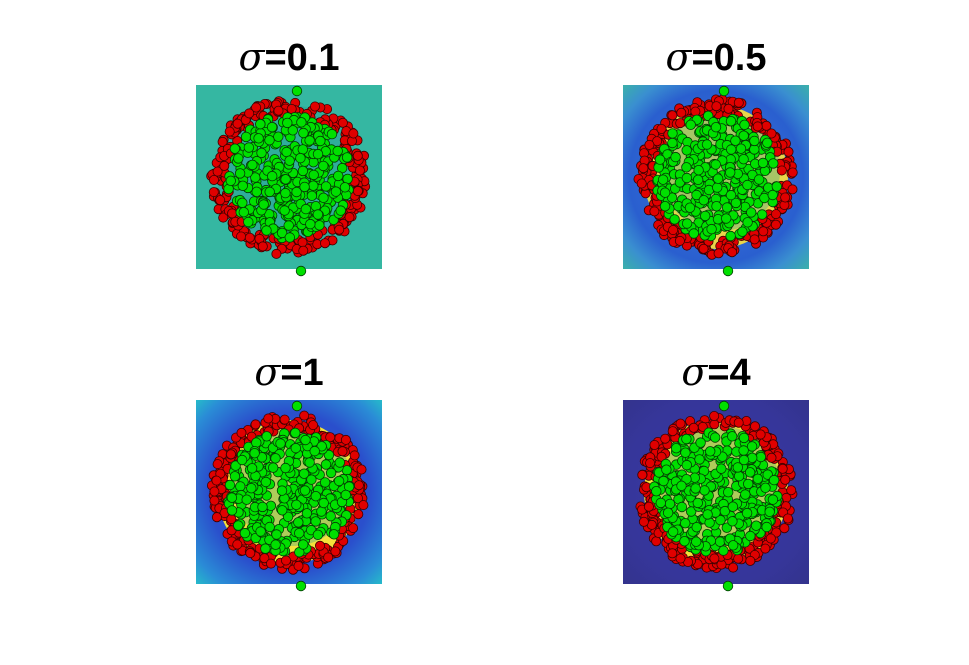  What do you see at coordinates (716, 156) in the screenshot?
I see `subplot-sigma-0-5: σ=0.5` at bounding box center [716, 156].